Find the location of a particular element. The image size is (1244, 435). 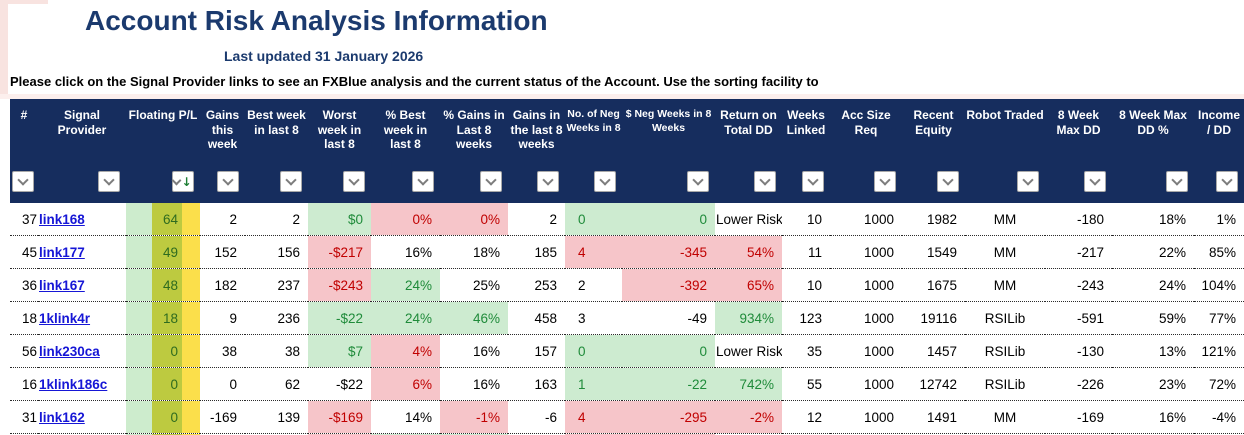

filter-button-maxdd is located at coordinates (1095, 181).